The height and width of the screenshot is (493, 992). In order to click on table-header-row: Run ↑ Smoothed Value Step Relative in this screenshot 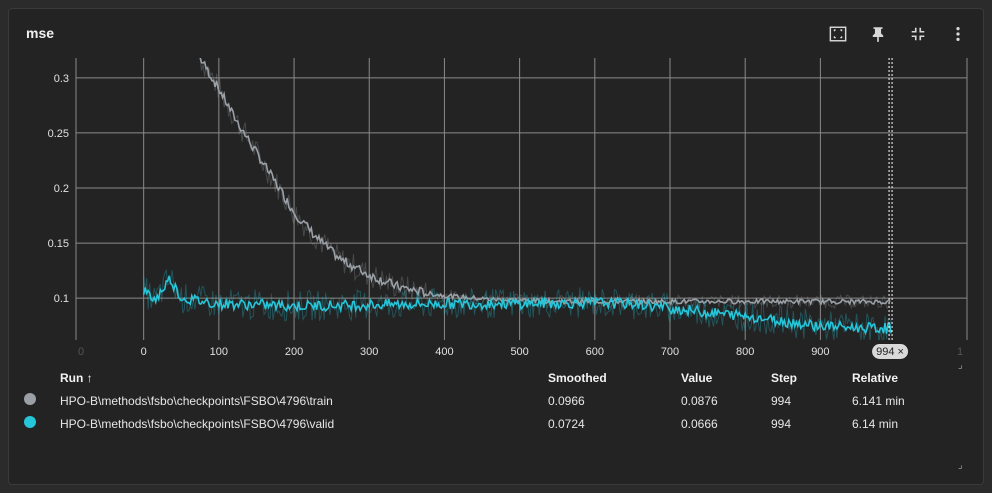, I will do `click(495, 378)`.